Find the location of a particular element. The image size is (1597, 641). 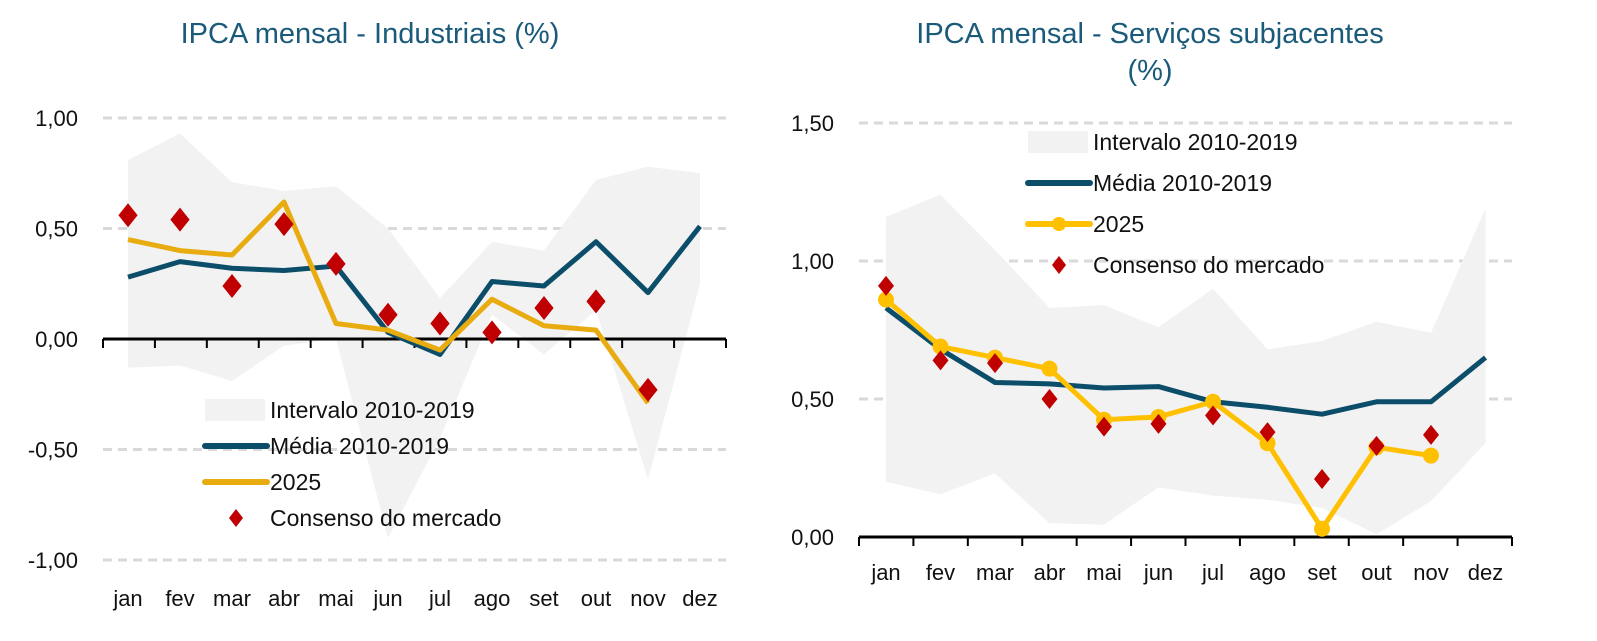

y-tick-label: -1,00 is located at coordinates (53, 560).